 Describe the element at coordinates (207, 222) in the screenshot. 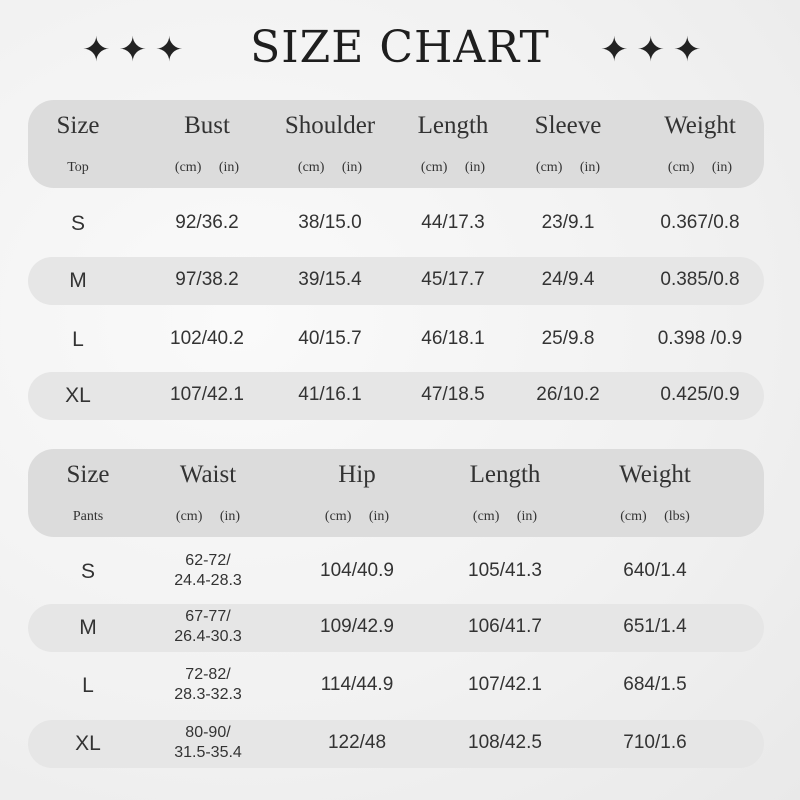

I see `table-cell: 92/36.2` at that location.